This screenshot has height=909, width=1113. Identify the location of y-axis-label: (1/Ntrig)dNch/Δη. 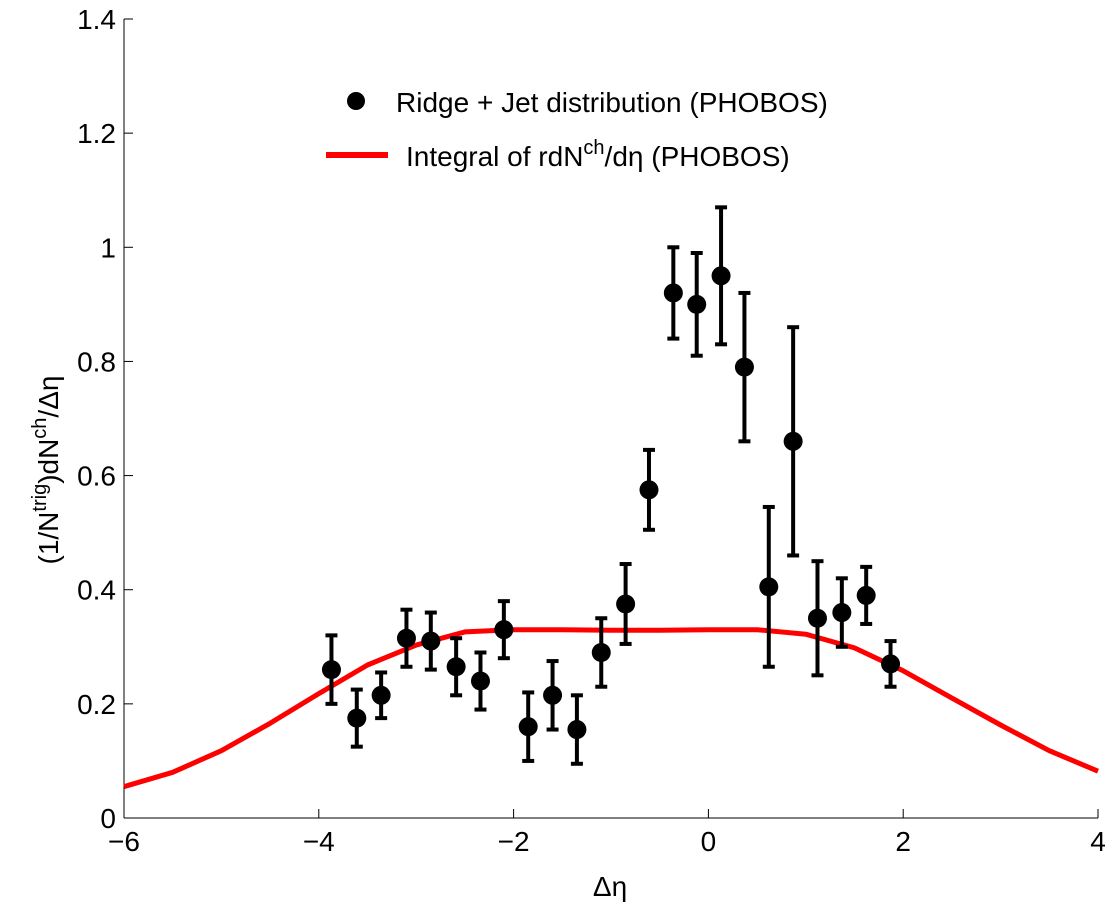
(46, 469).